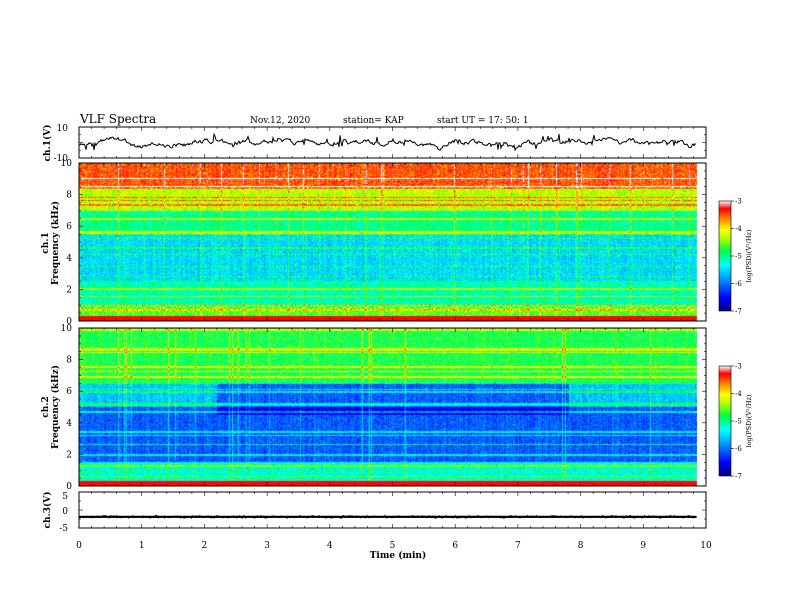  Describe the element at coordinates (55, 407) in the screenshot. I see `ch2-spec-ylabel-frequency: Frequency (kHz)` at that location.